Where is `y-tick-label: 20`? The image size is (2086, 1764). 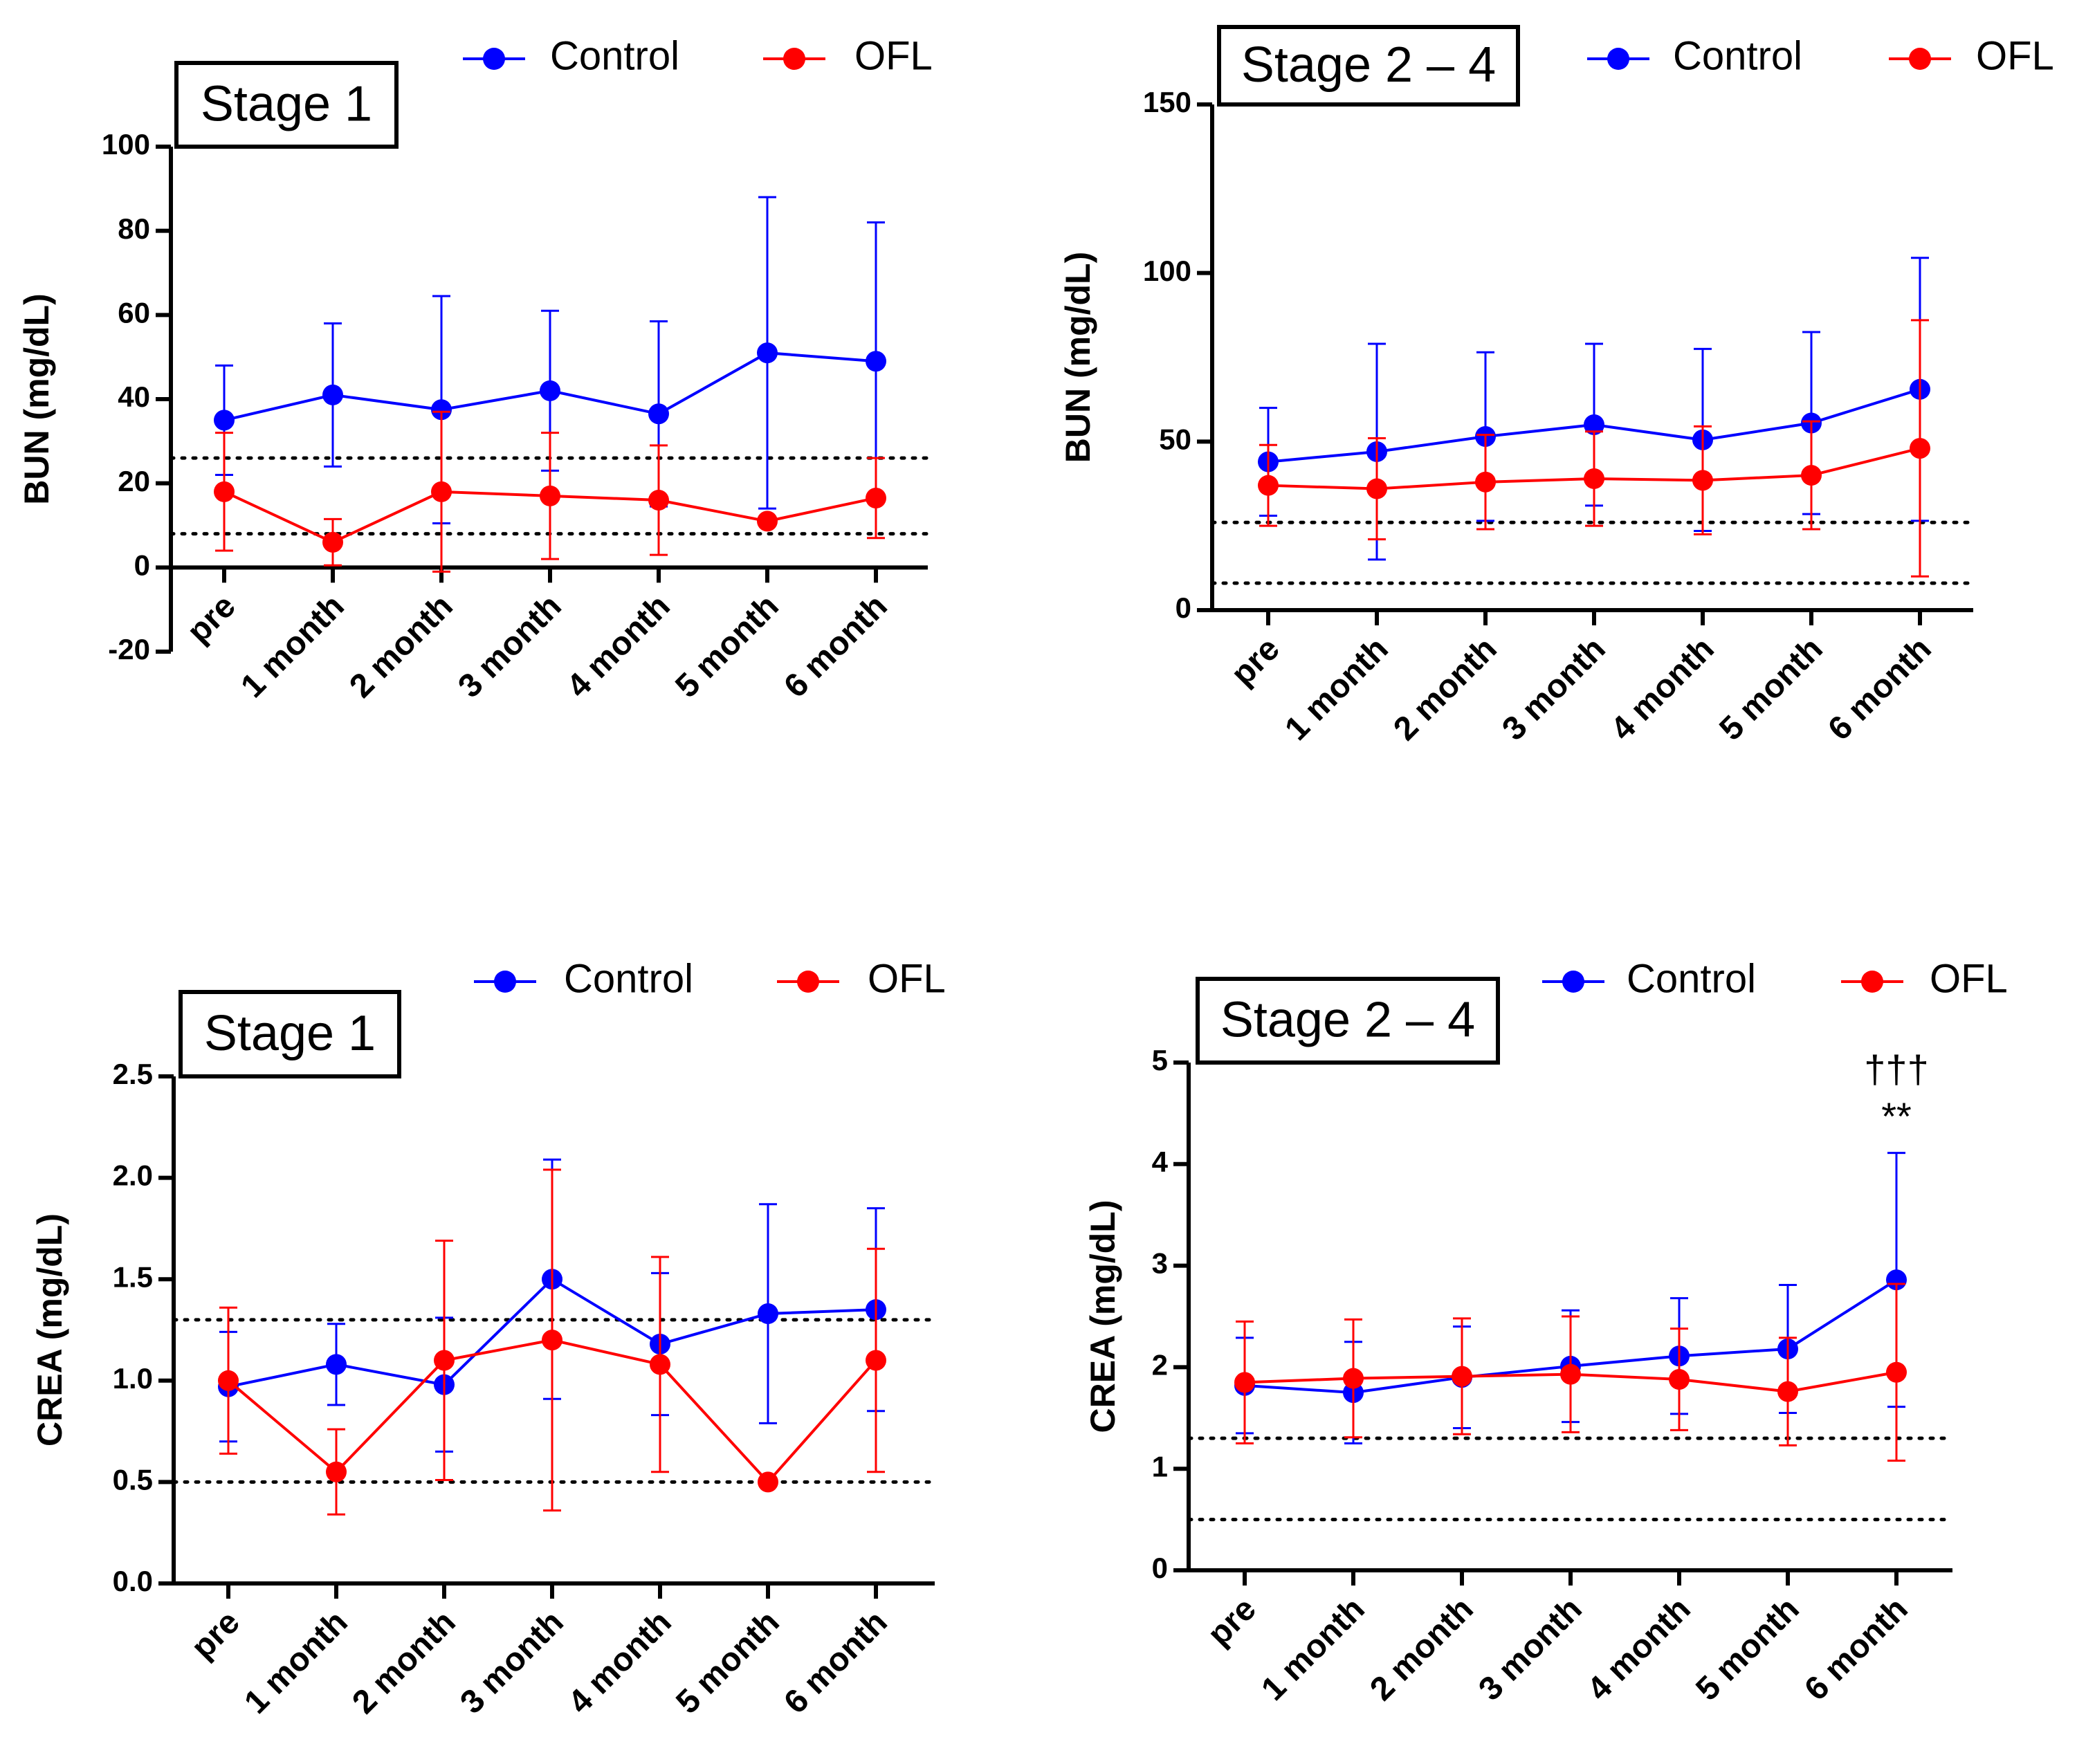 y-tick-label: 20 is located at coordinates (134, 481).